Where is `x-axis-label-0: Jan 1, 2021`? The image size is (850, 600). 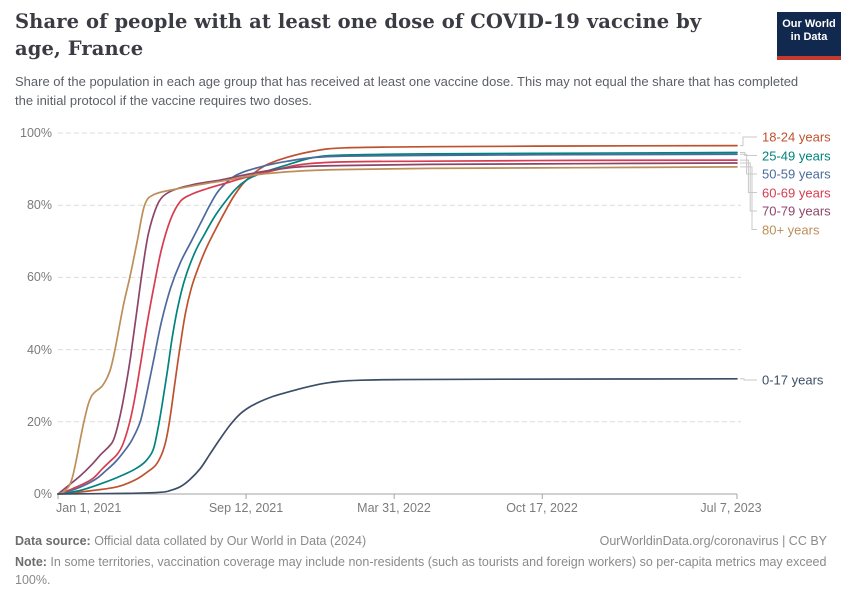
x-axis-label-0: Jan 1, 2021 is located at coordinates (89, 508).